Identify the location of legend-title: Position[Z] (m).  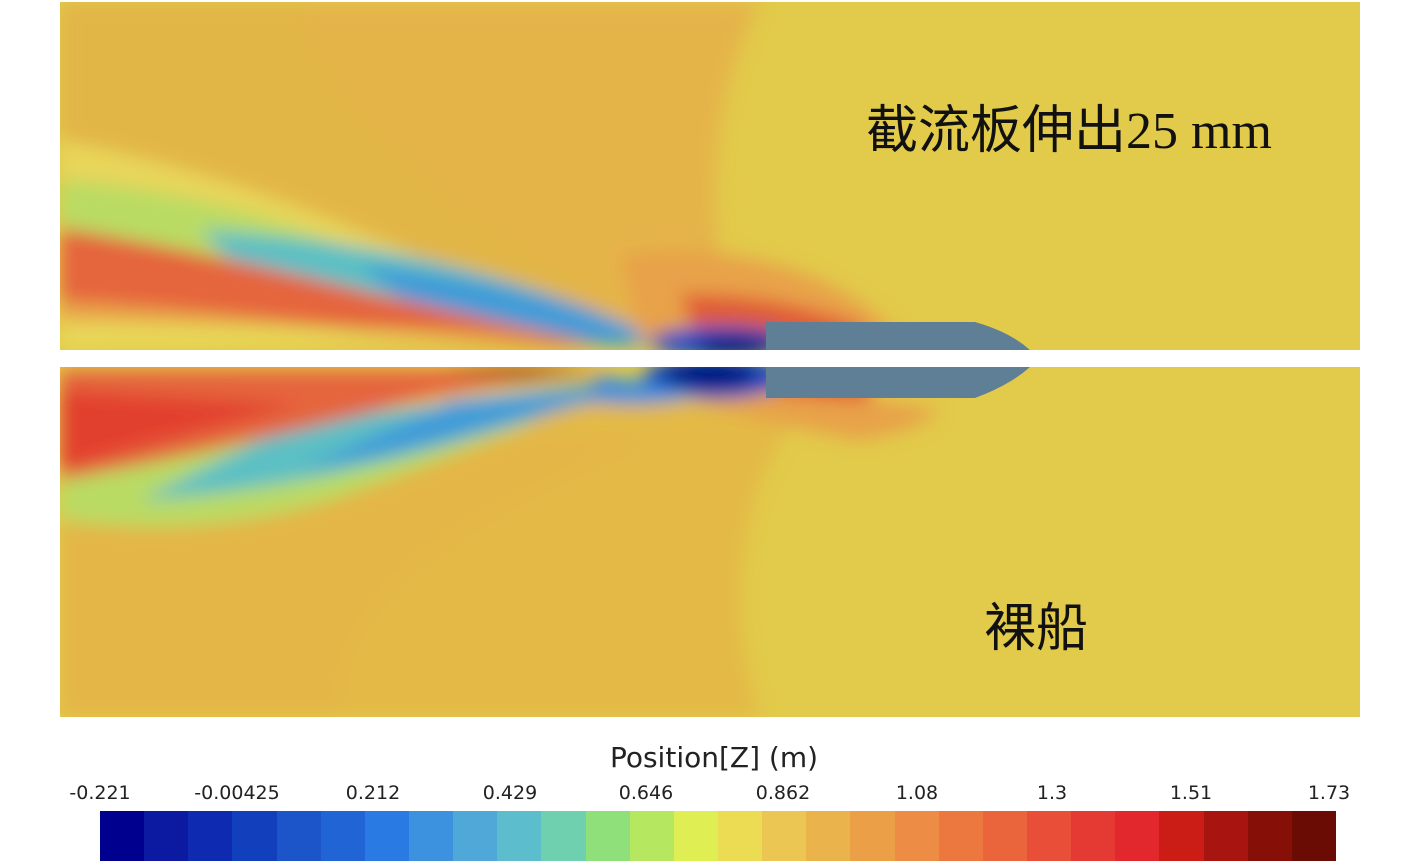
(714, 757).